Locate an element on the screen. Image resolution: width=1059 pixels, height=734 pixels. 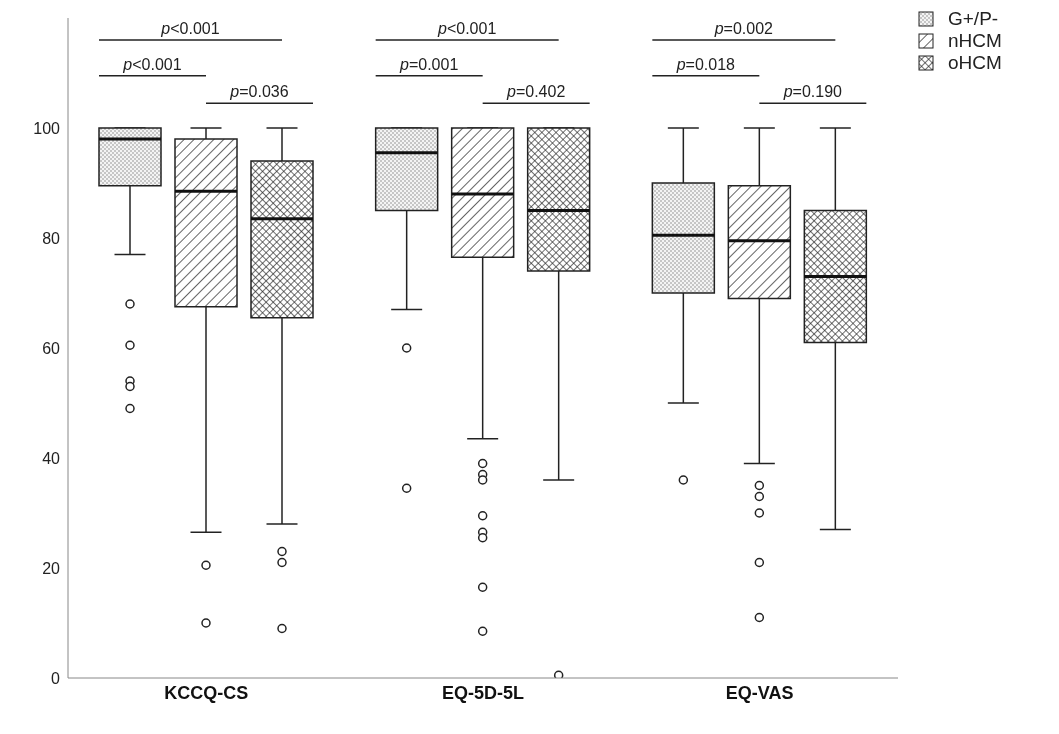
y-tick-label: 0 is located at coordinates (56, 678).